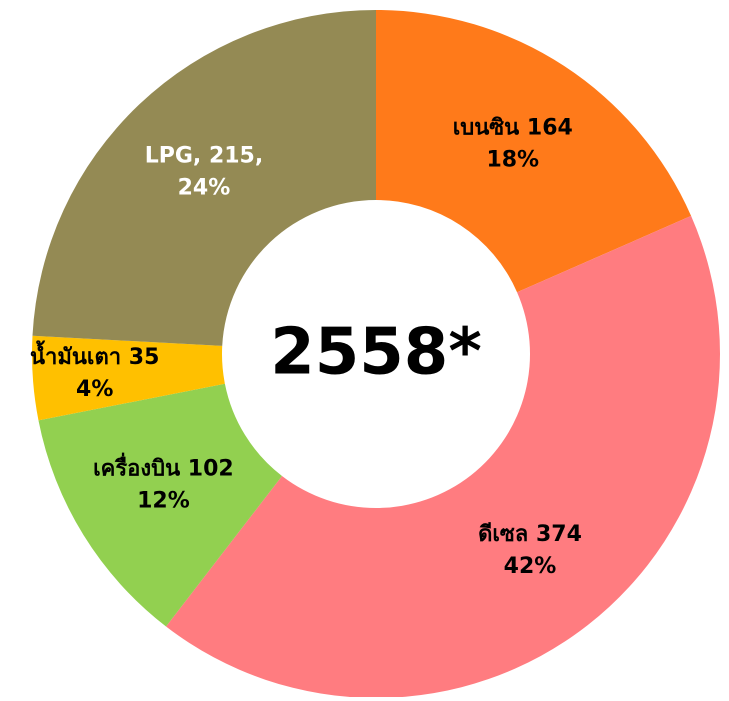  What do you see at coordinates (204, 188) in the screenshot?
I see `percent-label: 24%` at bounding box center [204, 188].